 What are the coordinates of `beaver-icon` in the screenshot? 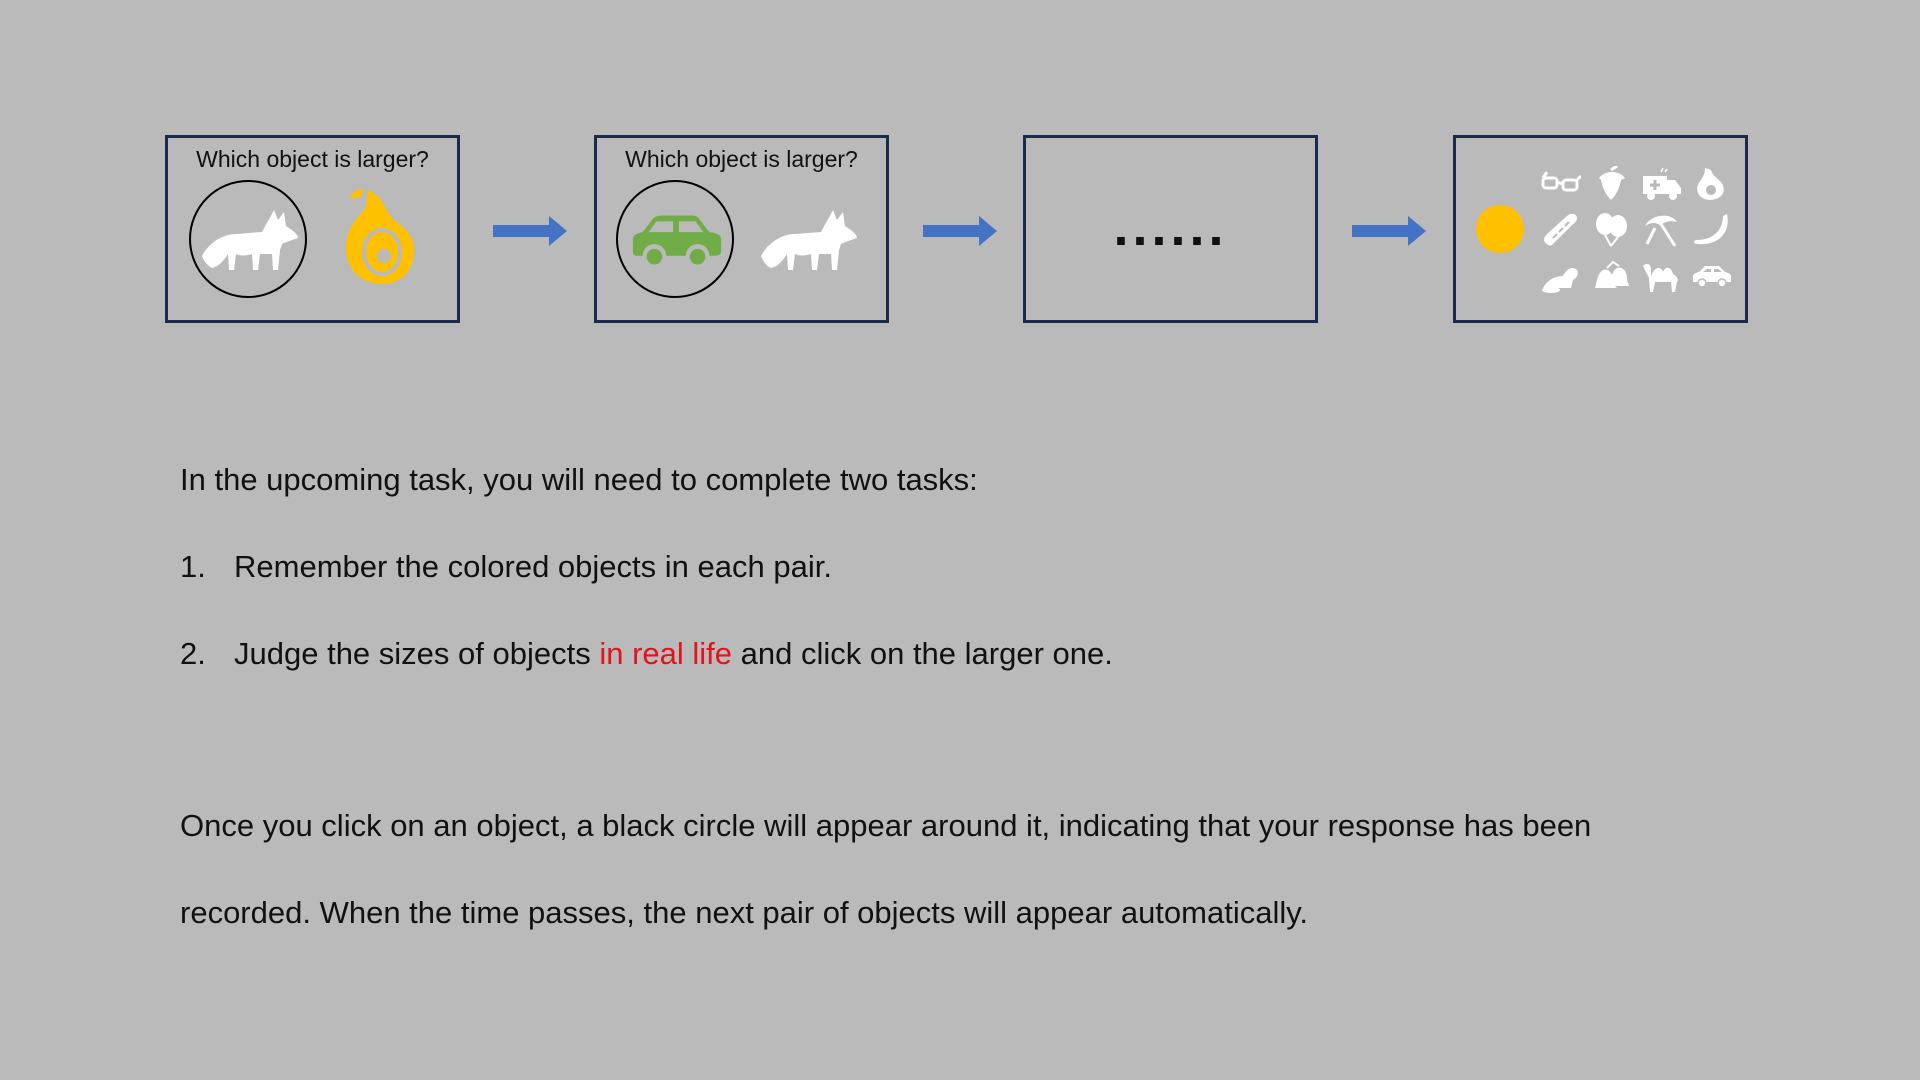 It's located at (1561, 276).